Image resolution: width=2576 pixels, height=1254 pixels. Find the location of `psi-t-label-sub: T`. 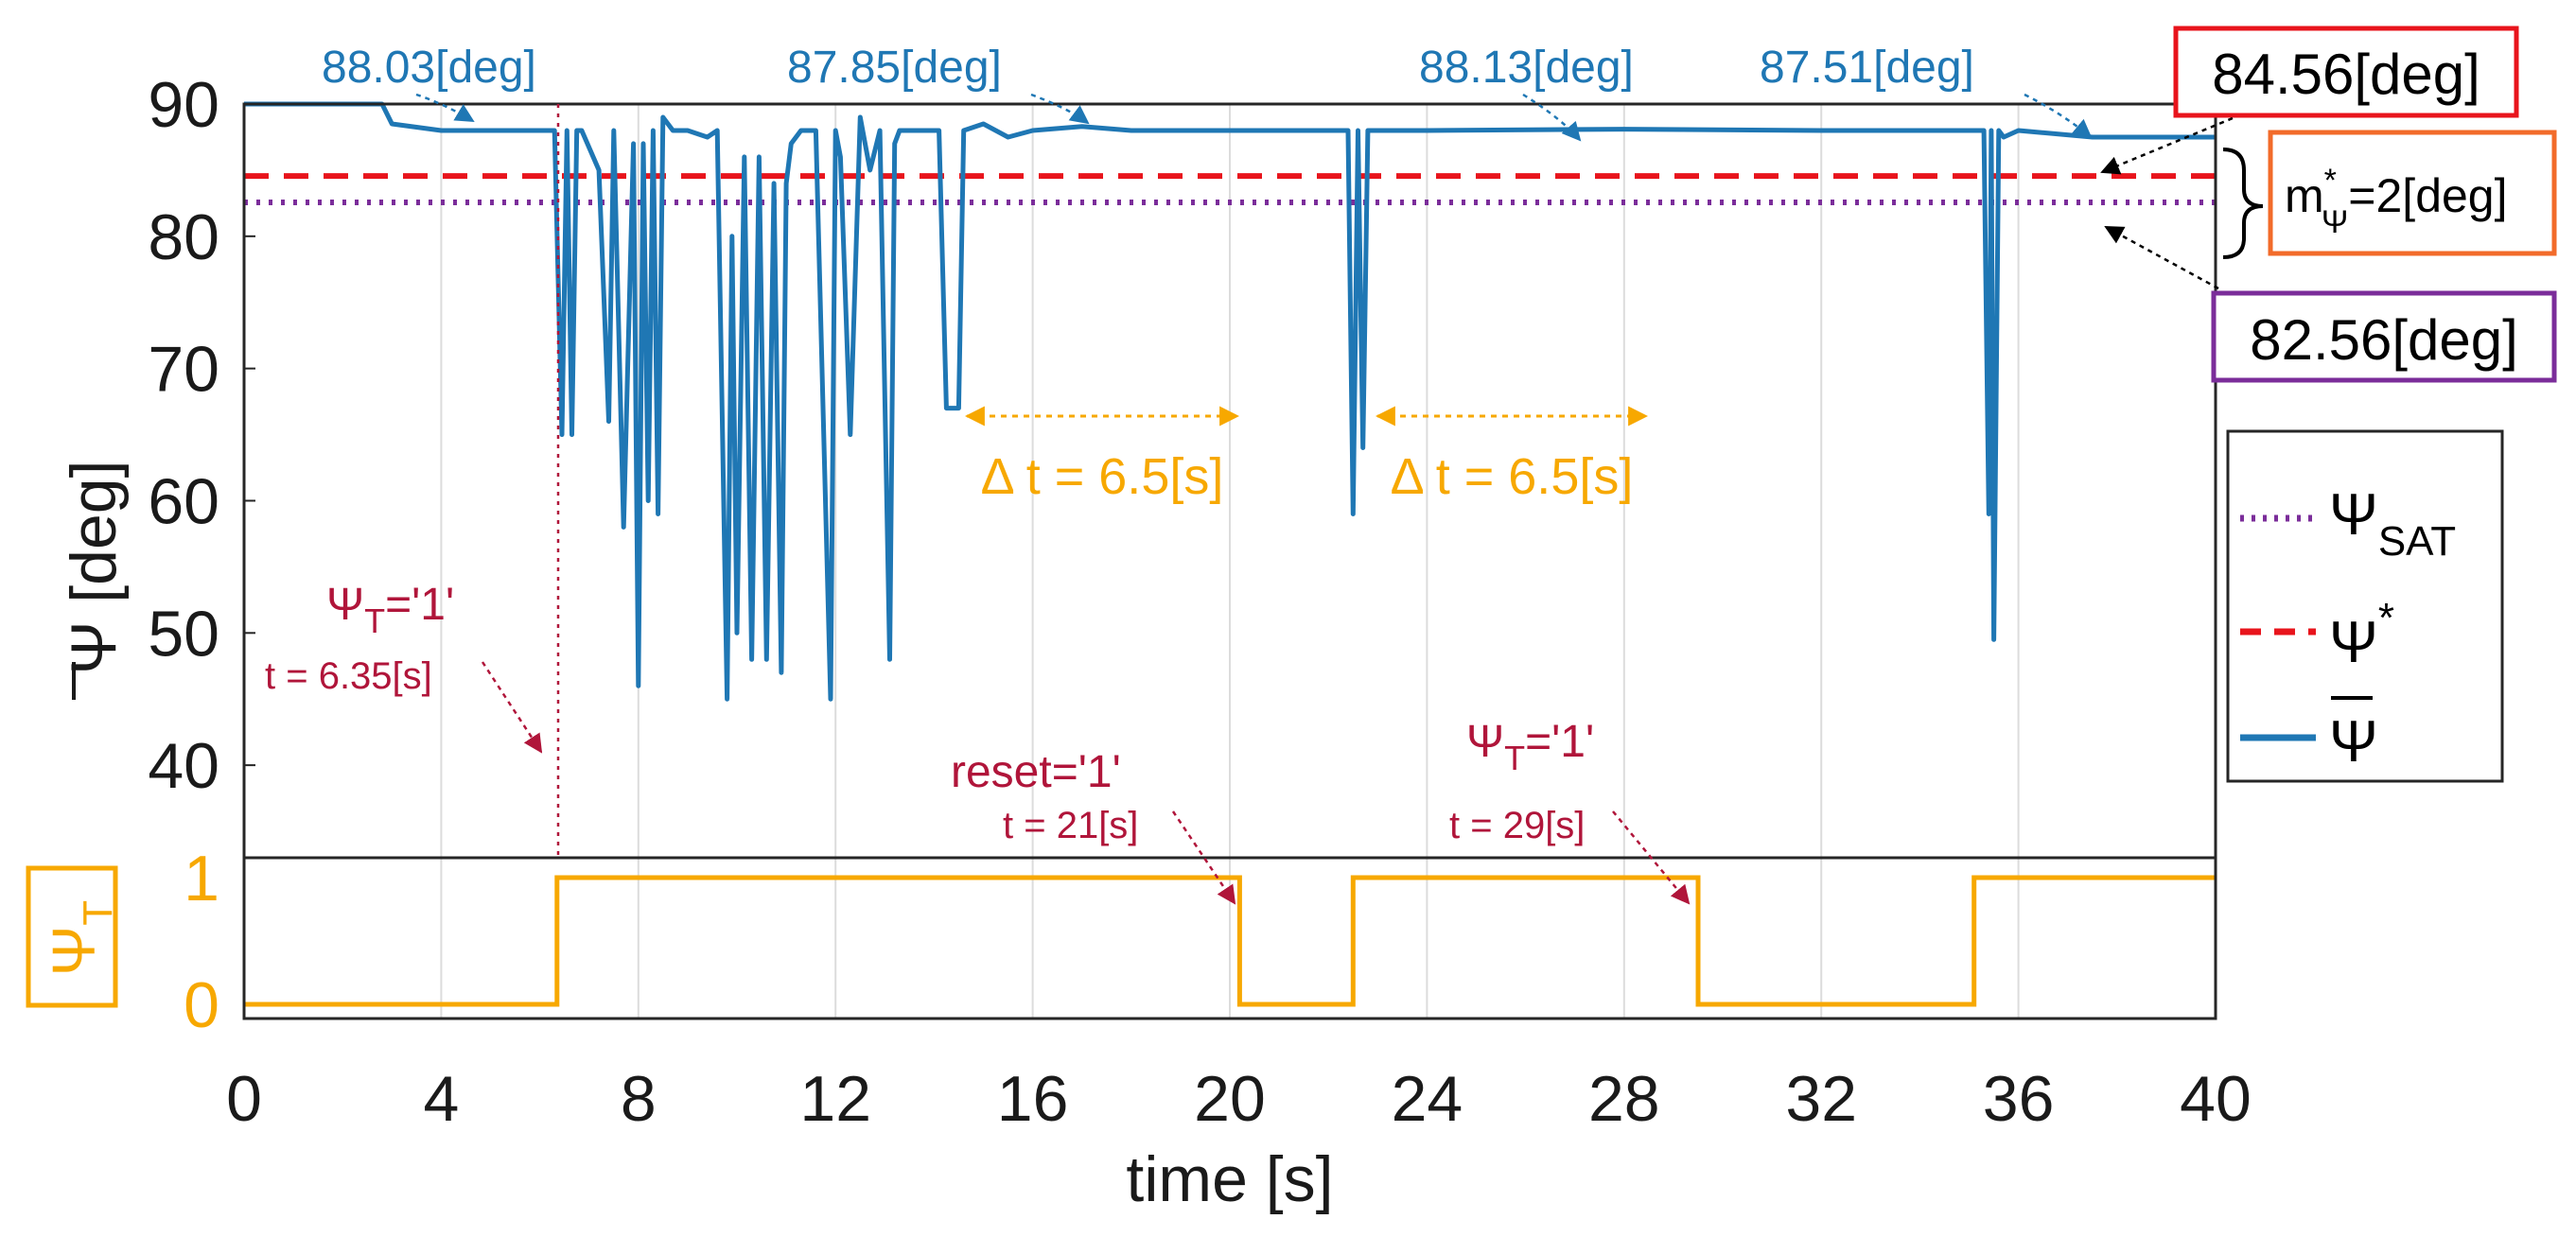

psi-t-label-sub: T is located at coordinates (98, 913).